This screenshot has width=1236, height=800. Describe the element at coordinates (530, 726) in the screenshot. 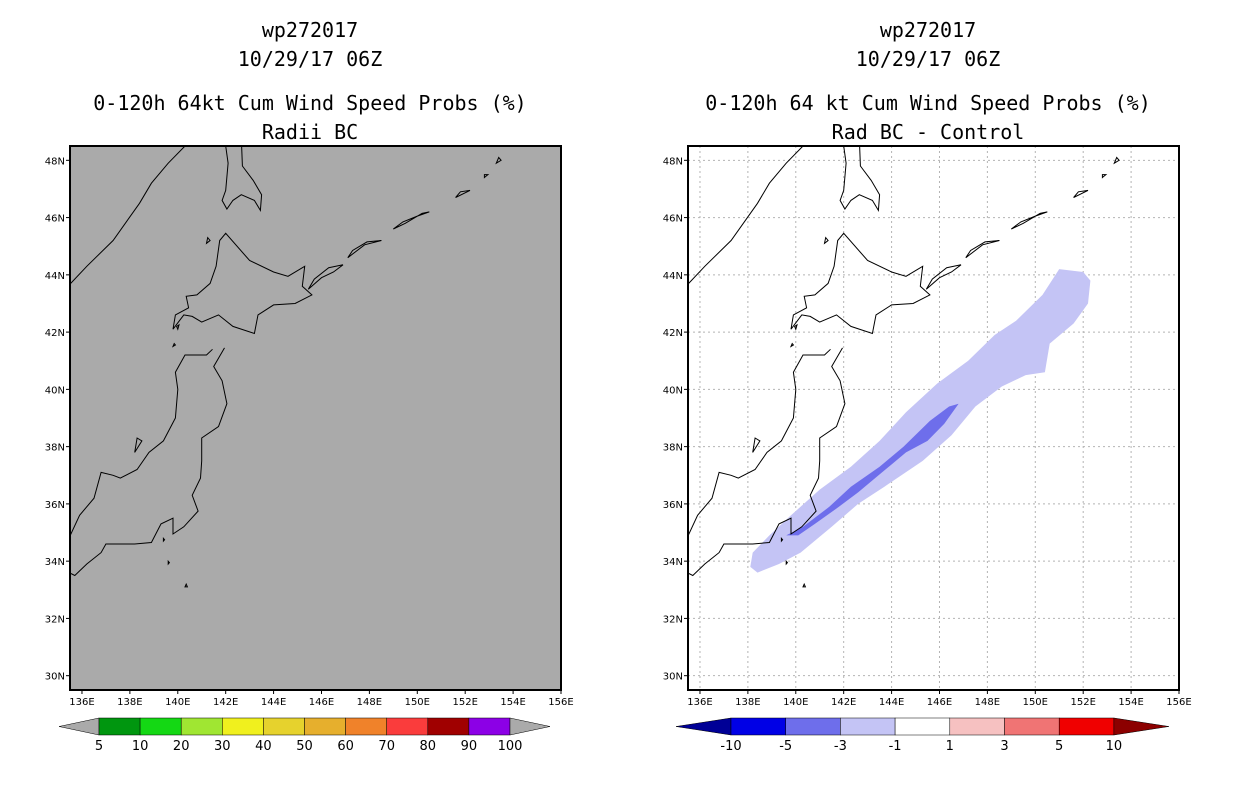

I see `colorbar-right-arrow` at that location.